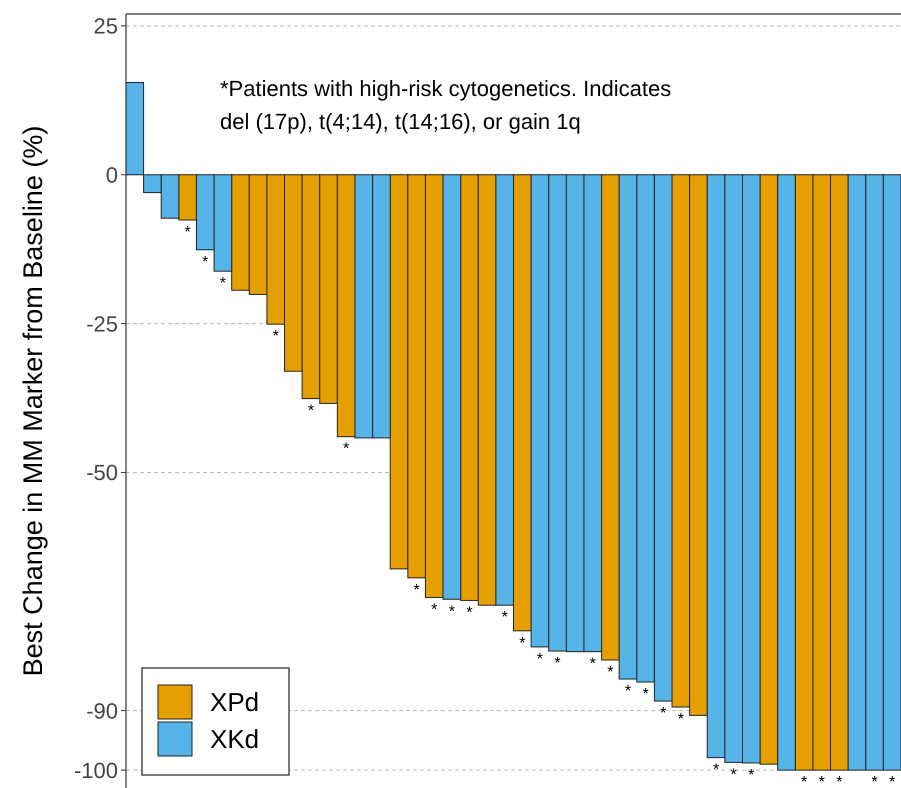 Image resolution: width=901 pixels, height=788 pixels. What do you see at coordinates (33, 401) in the screenshot?
I see `y-axis-title: Best Change in MM Marker from Baseline (%)` at bounding box center [33, 401].